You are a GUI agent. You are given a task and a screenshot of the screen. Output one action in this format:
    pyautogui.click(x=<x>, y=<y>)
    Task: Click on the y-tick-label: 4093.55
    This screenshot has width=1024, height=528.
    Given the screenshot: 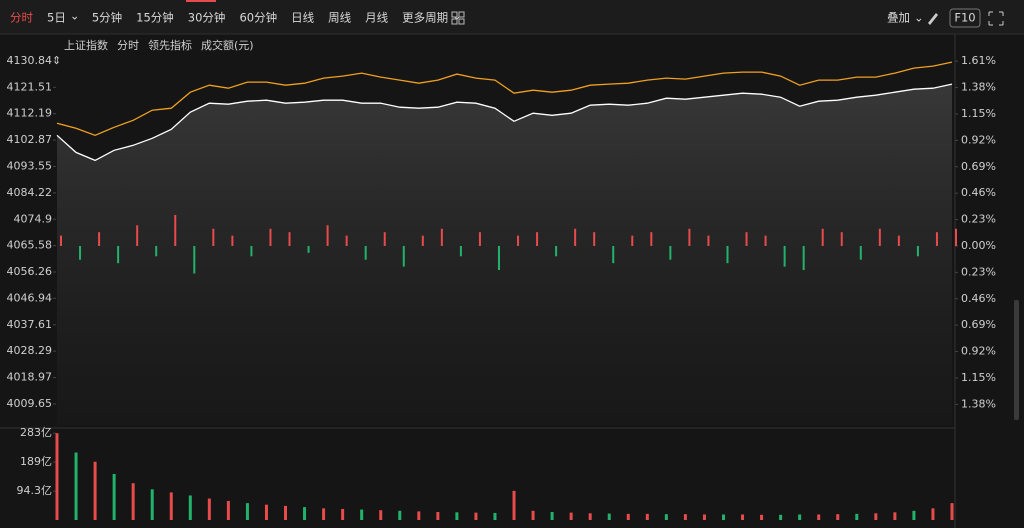 What is the action you would take?
    pyautogui.click(x=30, y=165)
    